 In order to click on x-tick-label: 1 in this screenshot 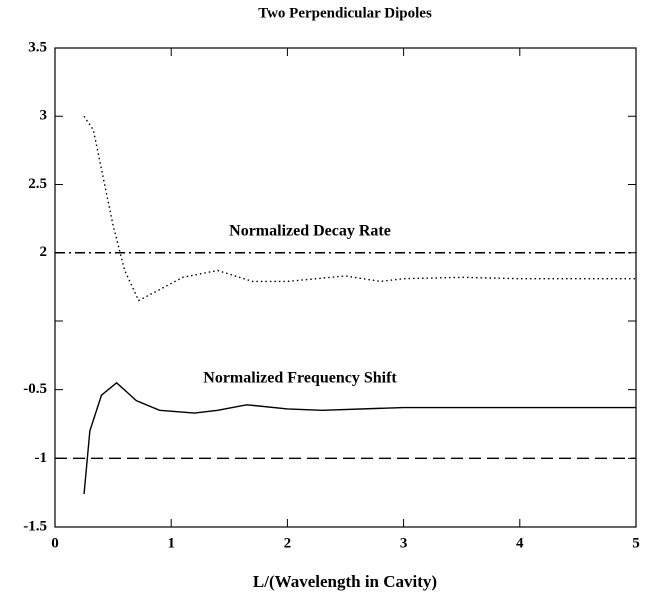, I will do `click(171, 543)`.